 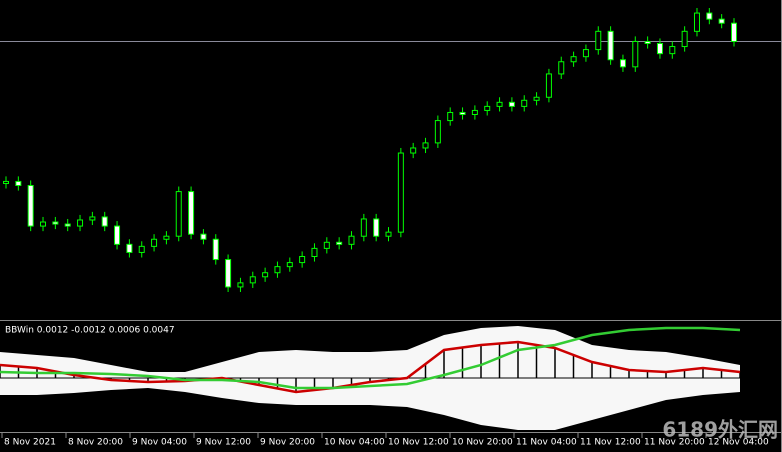 What do you see at coordinates (738, 443) in the screenshot?
I see `time-label: 12 Nov 04:00` at bounding box center [738, 443].